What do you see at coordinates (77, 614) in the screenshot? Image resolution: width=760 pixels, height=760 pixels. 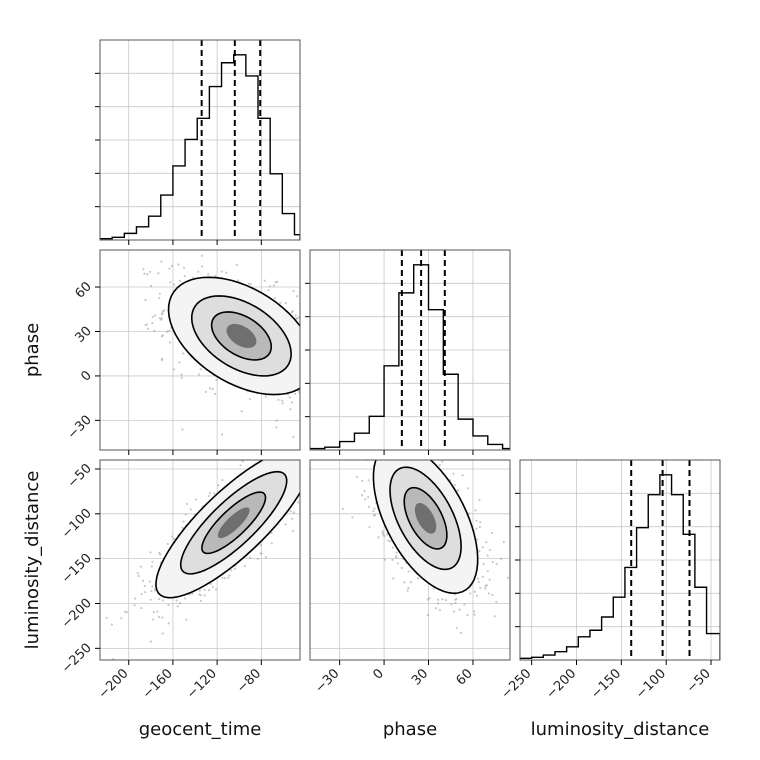 I see `y-tick-label: −200` at bounding box center [77, 614].